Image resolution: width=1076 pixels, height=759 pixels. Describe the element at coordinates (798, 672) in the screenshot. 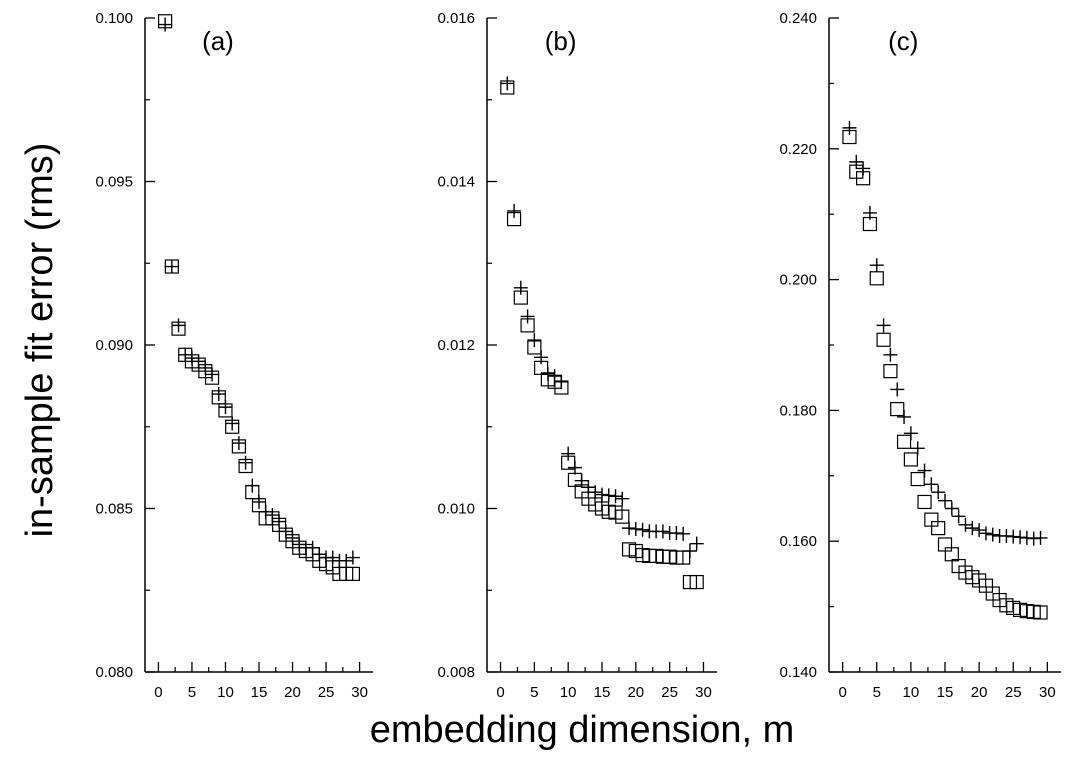

I see `y-tick-label: 0.140` at that location.